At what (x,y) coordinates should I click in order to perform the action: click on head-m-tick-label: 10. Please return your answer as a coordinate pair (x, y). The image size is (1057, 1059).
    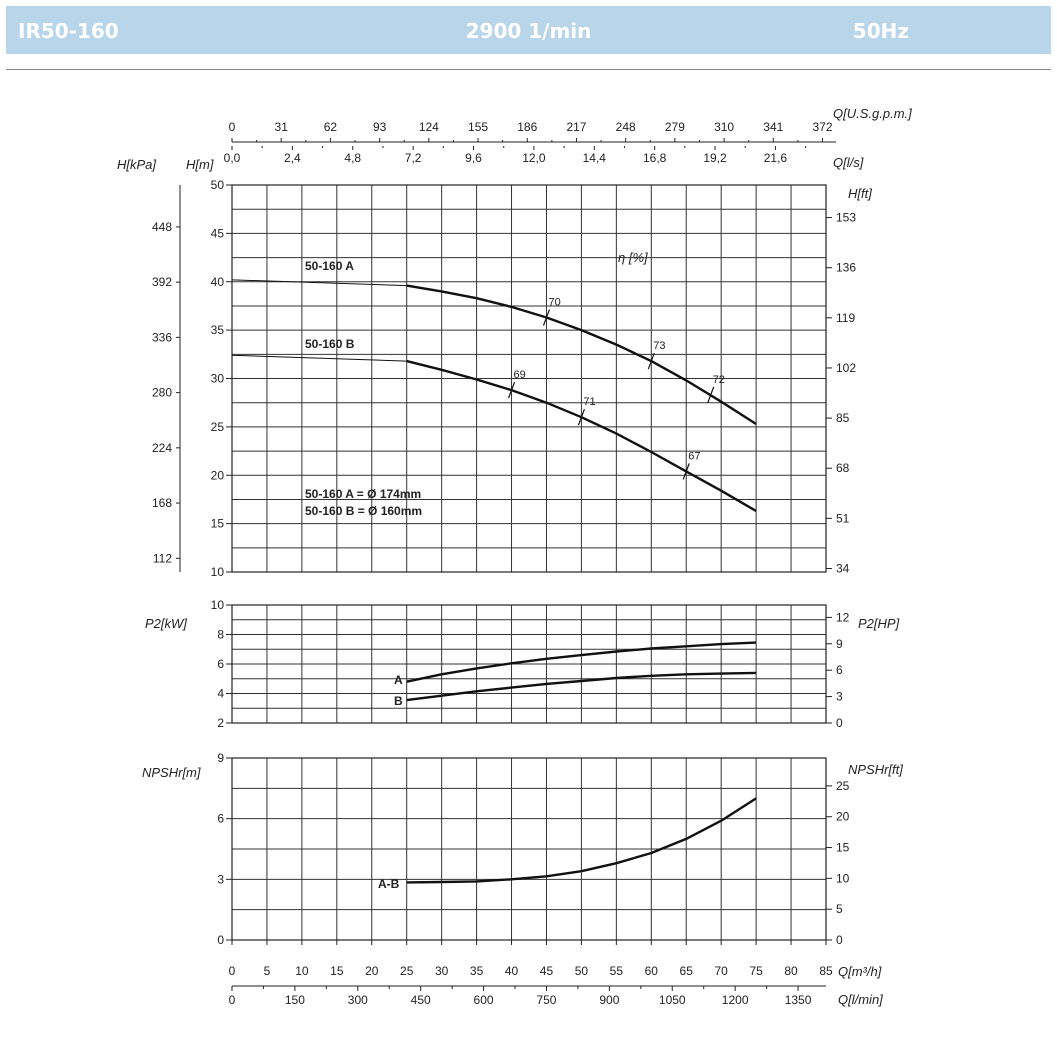
    Looking at the image, I should click on (218, 572).